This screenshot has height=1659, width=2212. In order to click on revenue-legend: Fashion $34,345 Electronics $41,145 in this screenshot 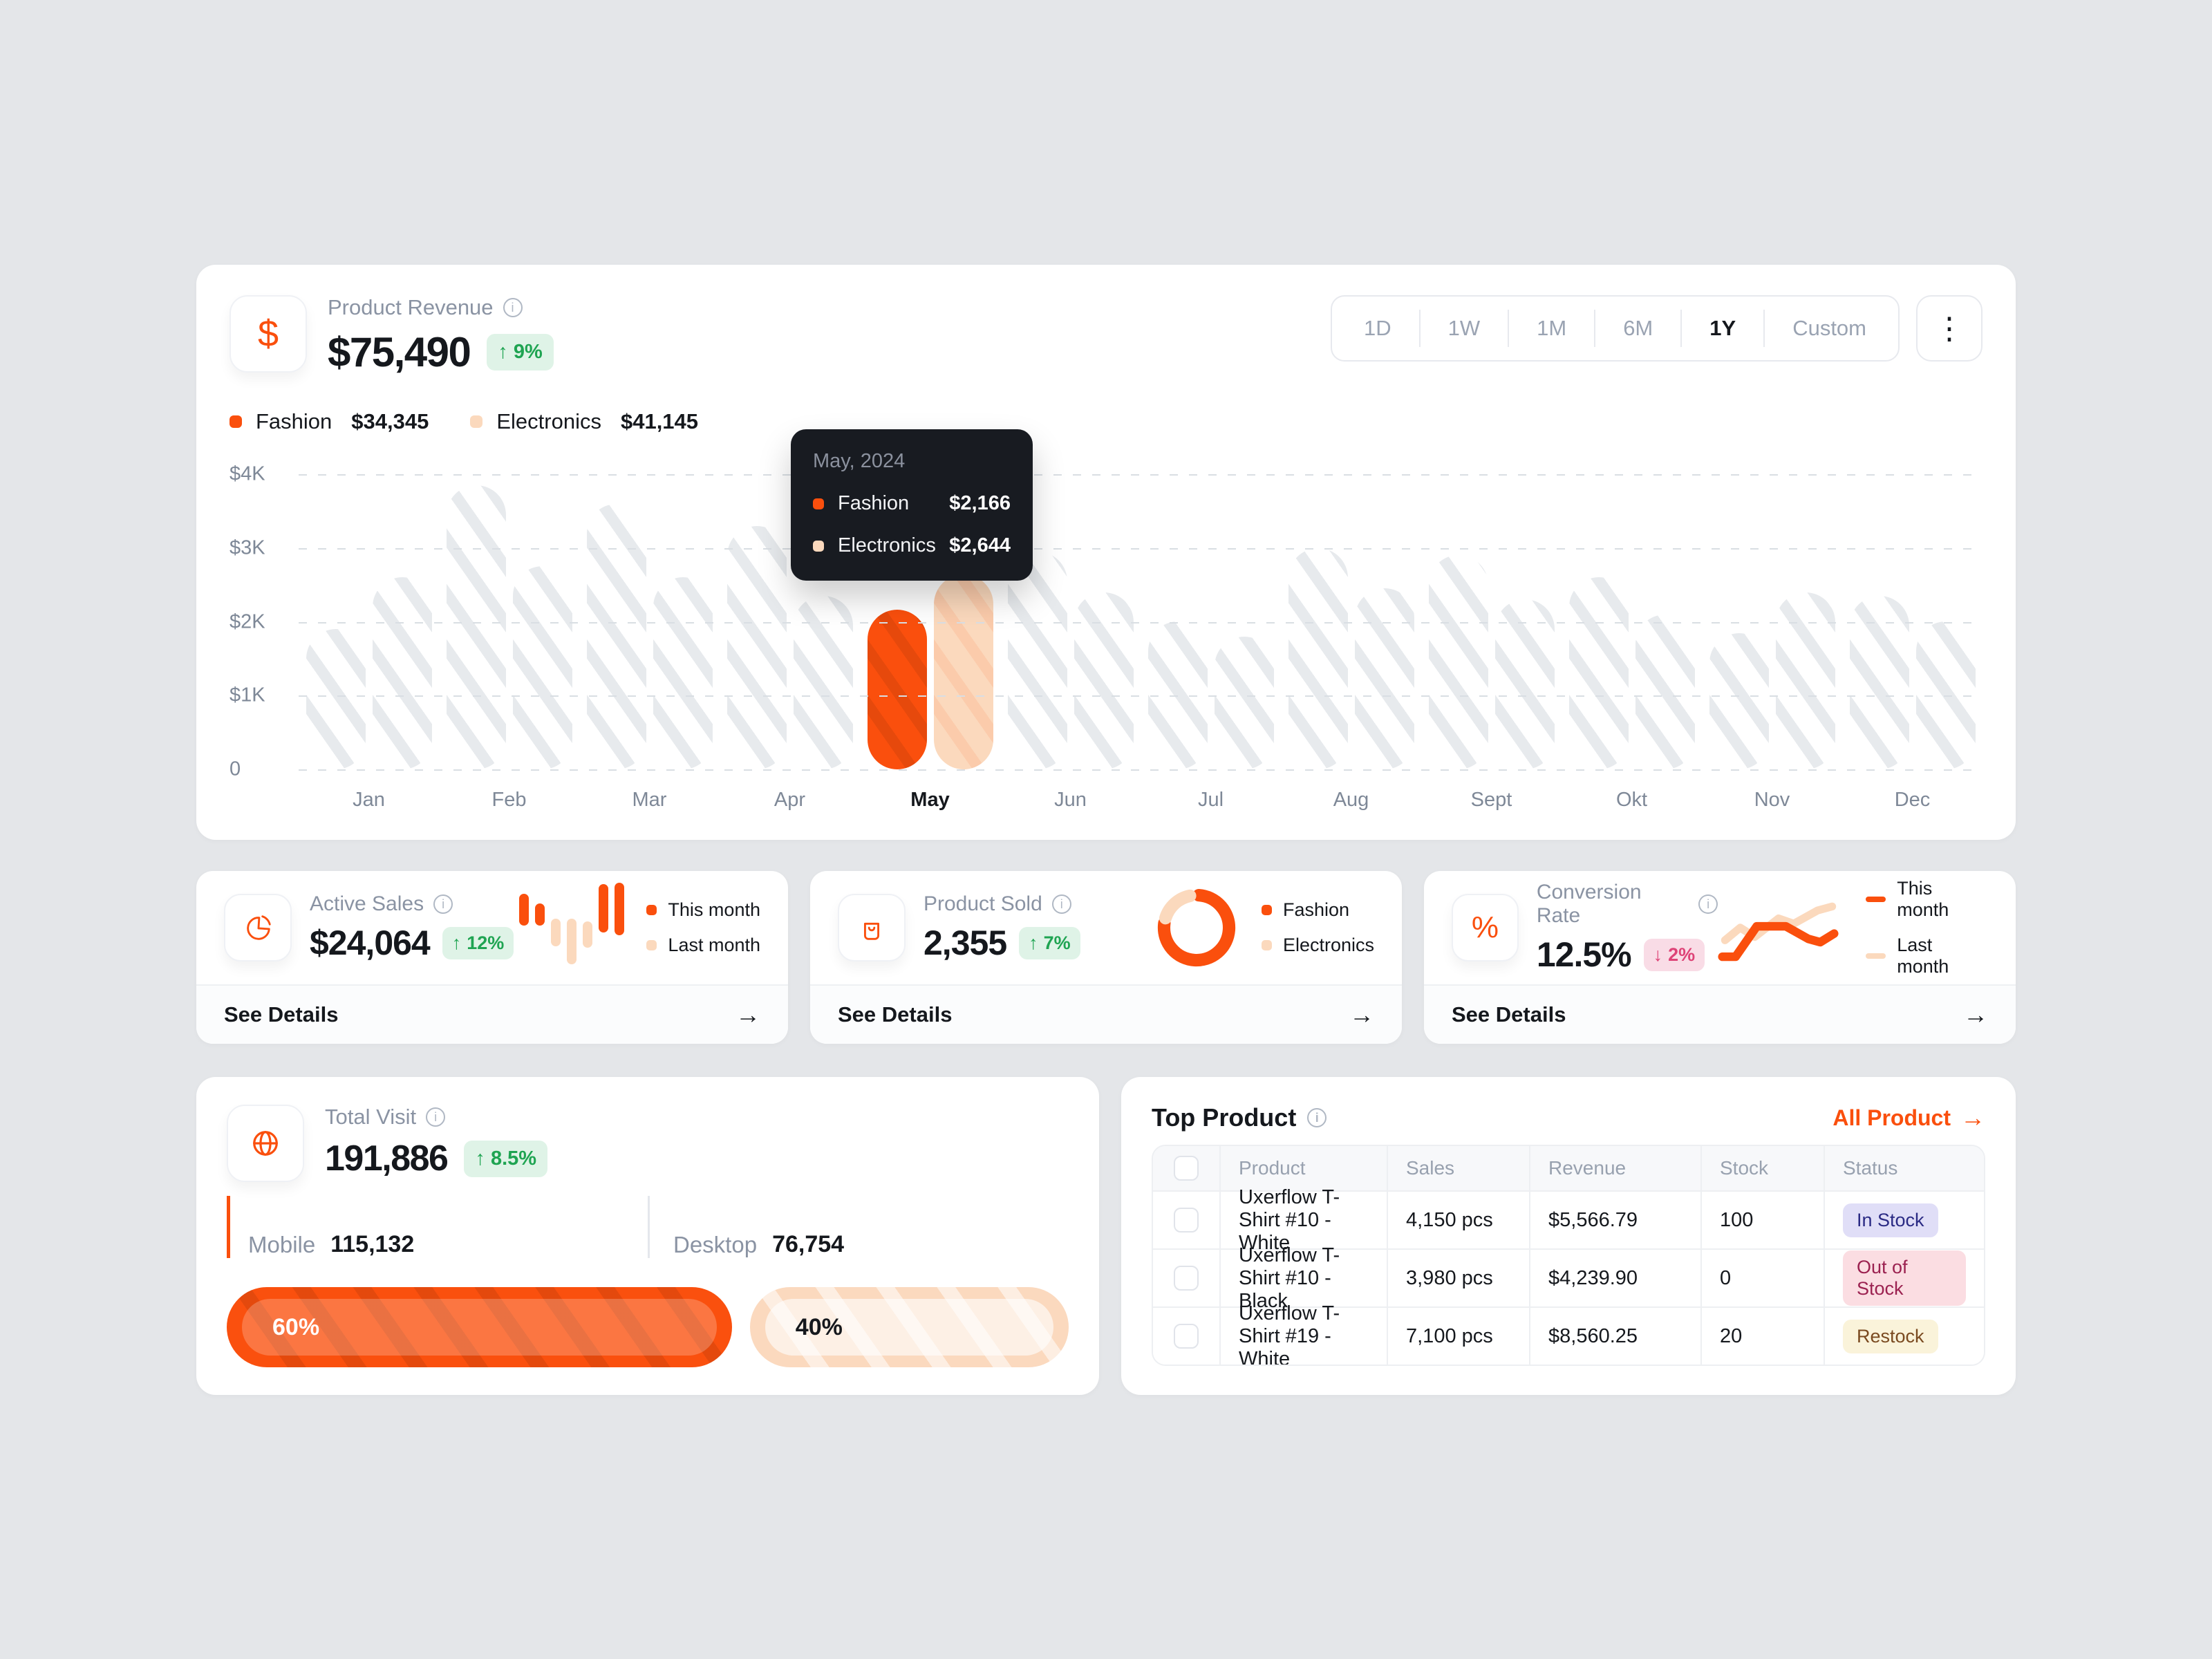, I will do `click(1106, 421)`.